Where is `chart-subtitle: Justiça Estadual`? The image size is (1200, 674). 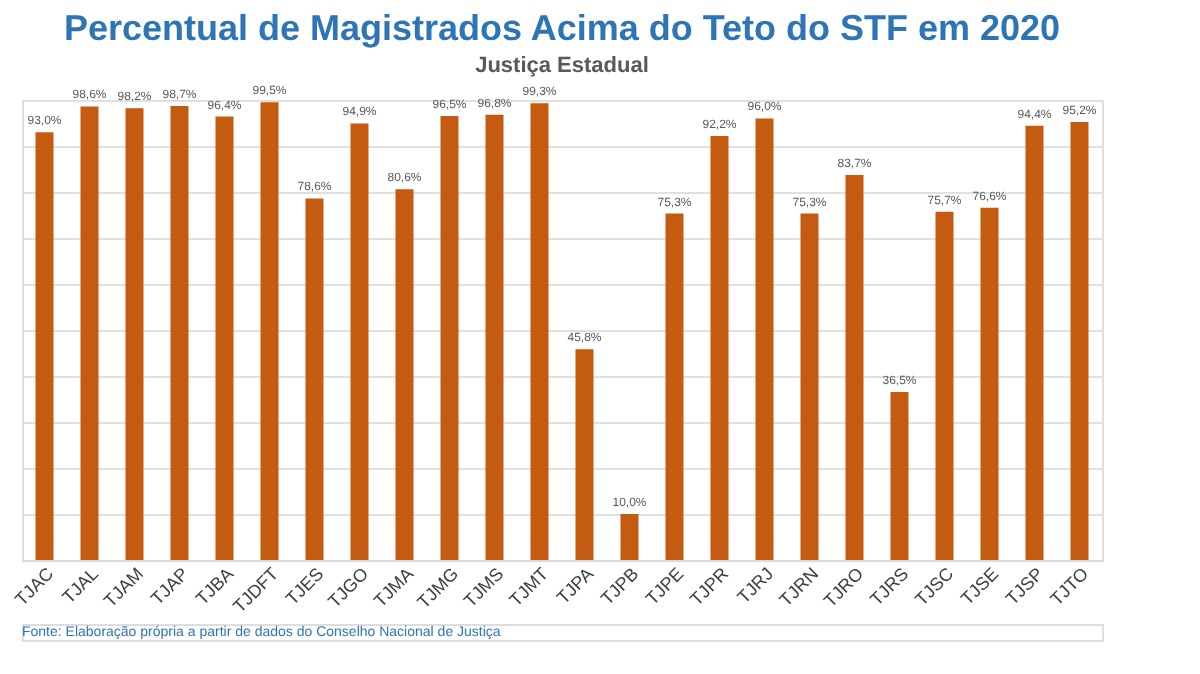
chart-subtitle: Justiça Estadual is located at coordinates (562, 66).